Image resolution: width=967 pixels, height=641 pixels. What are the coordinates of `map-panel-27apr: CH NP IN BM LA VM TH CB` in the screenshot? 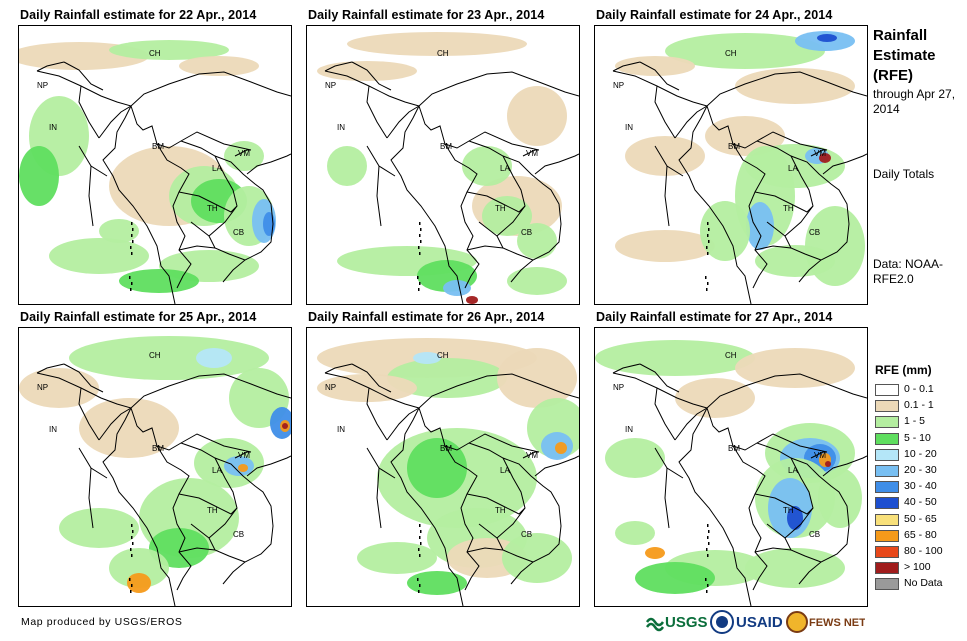 It's located at (731, 467).